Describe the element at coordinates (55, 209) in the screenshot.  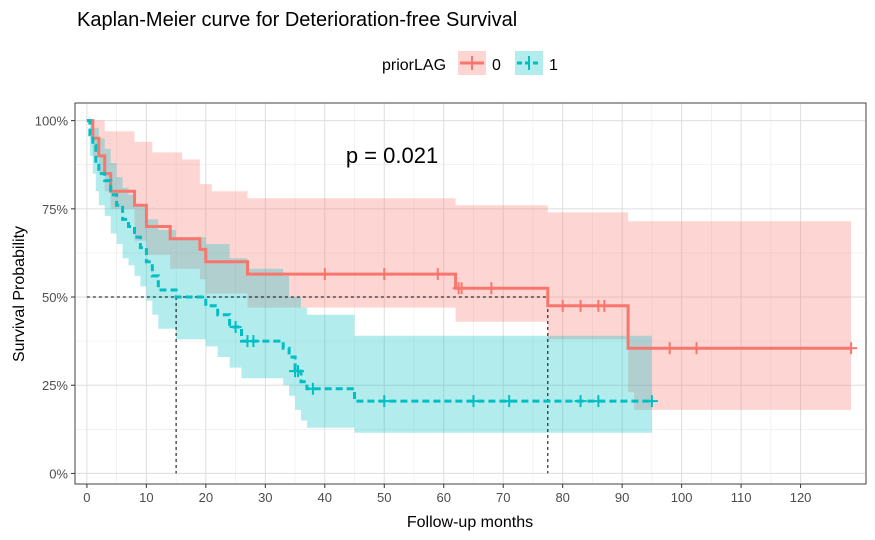
I see `y-tick-label: 75%` at that location.